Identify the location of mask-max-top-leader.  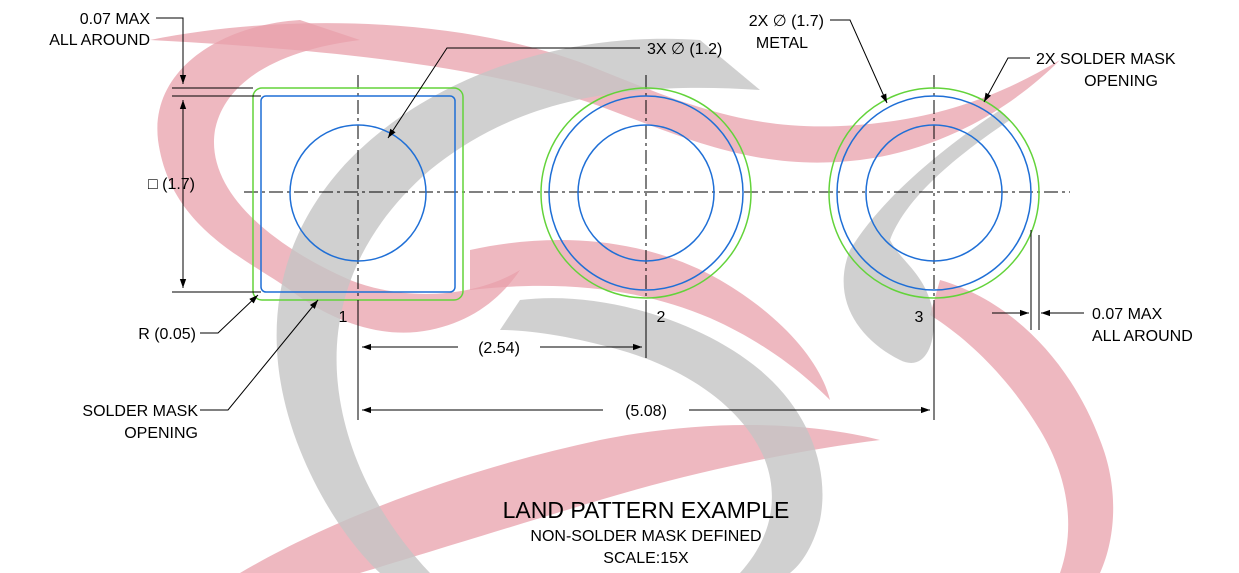
(171, 50).